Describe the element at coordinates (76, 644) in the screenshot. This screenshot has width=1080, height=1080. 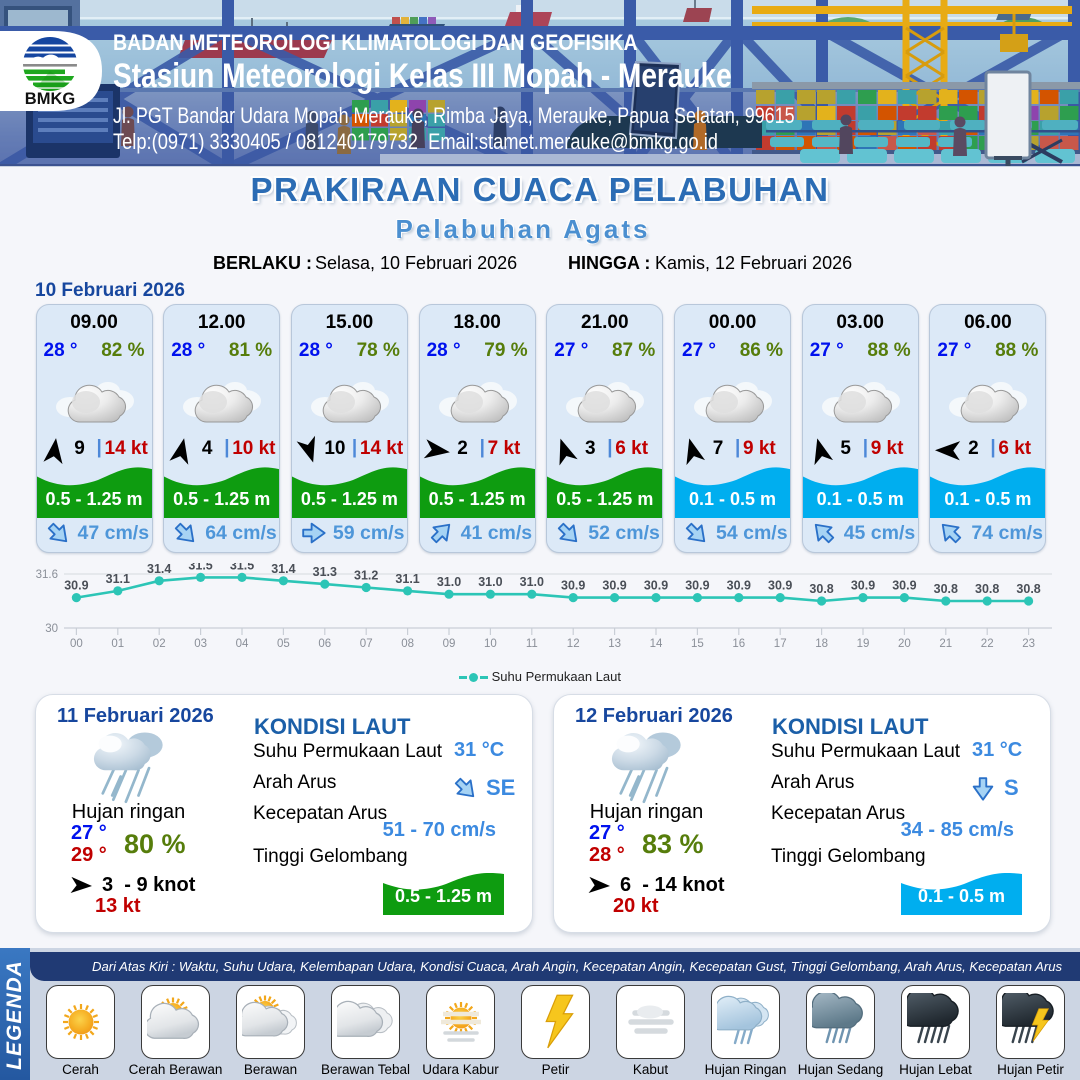
I see `svg-text: 00` at that location.